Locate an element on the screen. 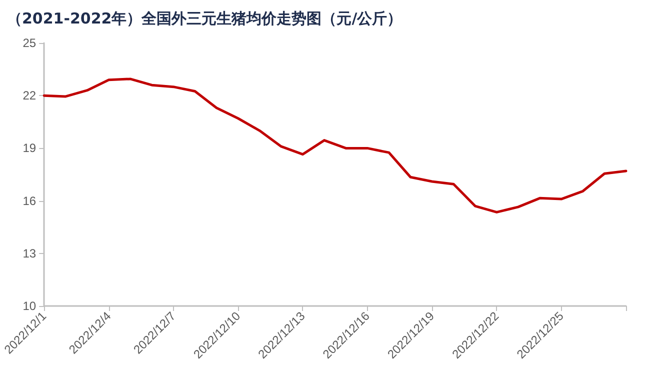 This screenshot has width=662, height=390. y-tick-label: 16 is located at coordinates (29, 201).